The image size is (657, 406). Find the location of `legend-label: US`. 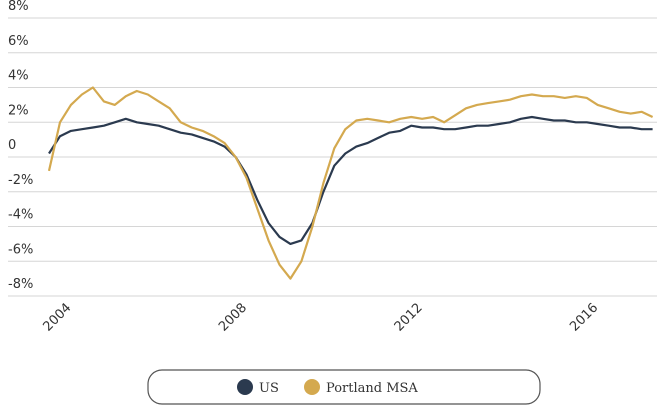

legend-label: US is located at coordinates (269, 388).